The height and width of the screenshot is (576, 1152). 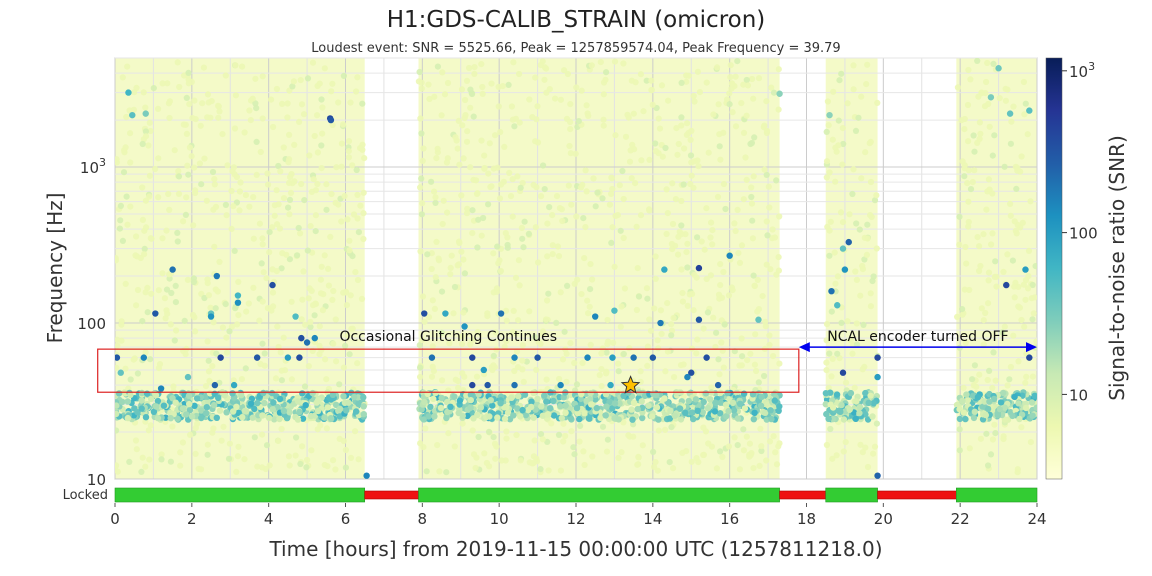 I want to click on state-segment-off, so click(x=803, y=495).